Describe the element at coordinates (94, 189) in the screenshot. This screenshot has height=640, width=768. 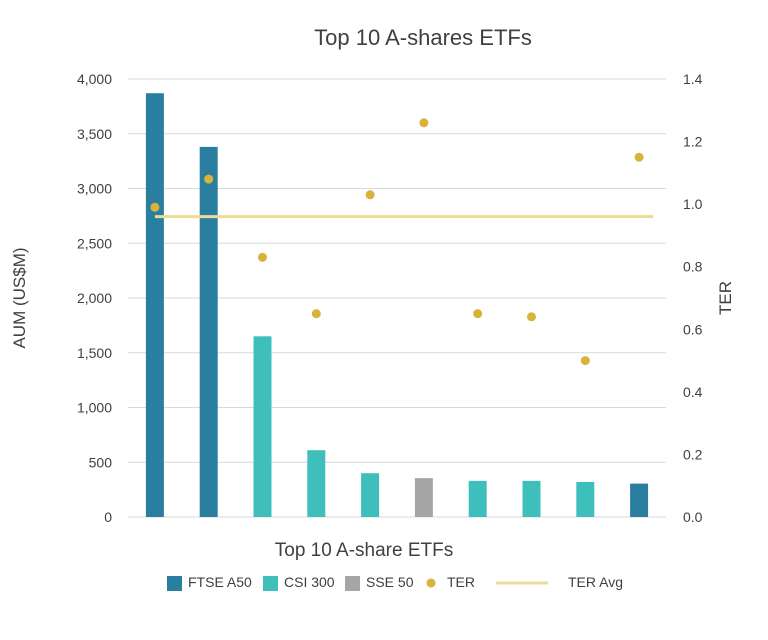
I see `y-tick-label: 3,000` at that location.